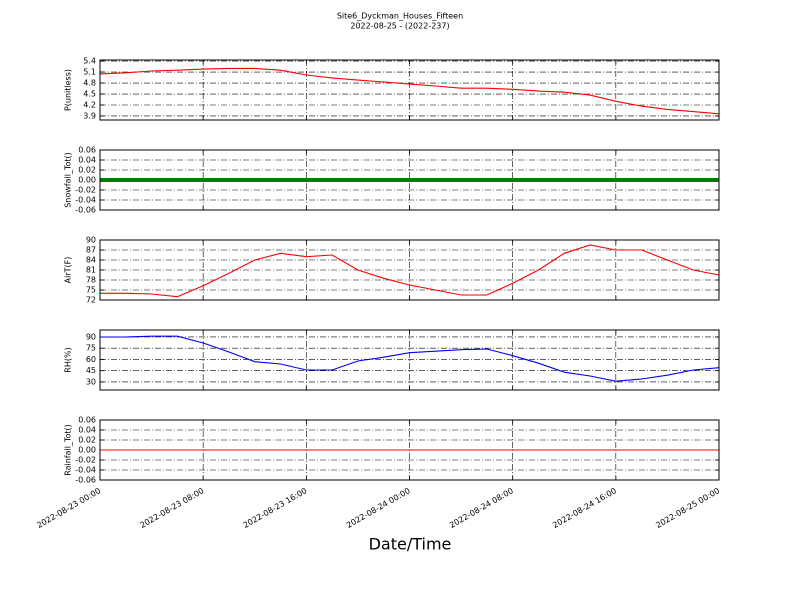 The image size is (800, 600). What do you see at coordinates (687, 508) in the screenshot?
I see `x-tick-label: 2022-08-25 00:00` at bounding box center [687, 508].